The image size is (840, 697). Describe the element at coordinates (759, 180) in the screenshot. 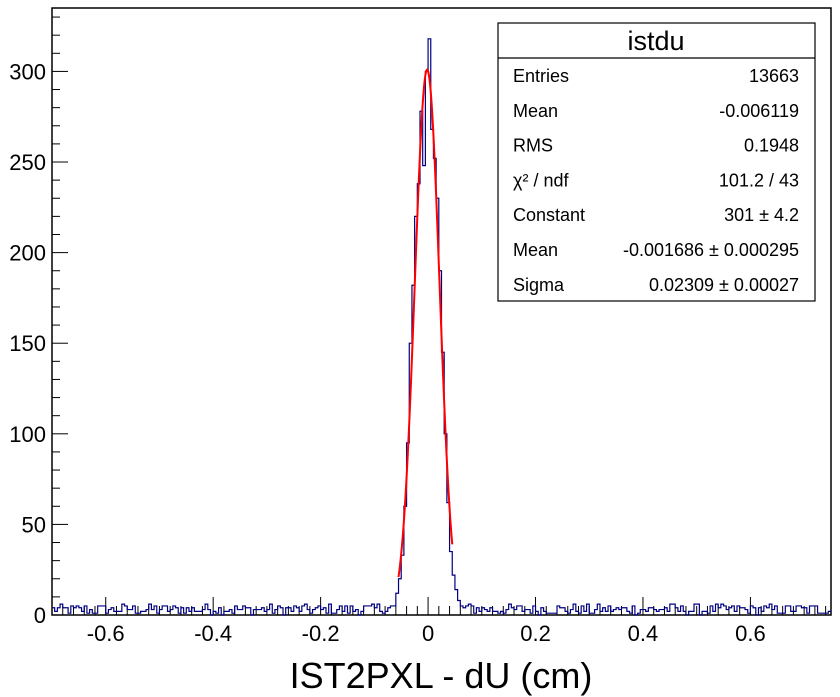

I see `stats-row-value: 101.2 / 43` at that location.